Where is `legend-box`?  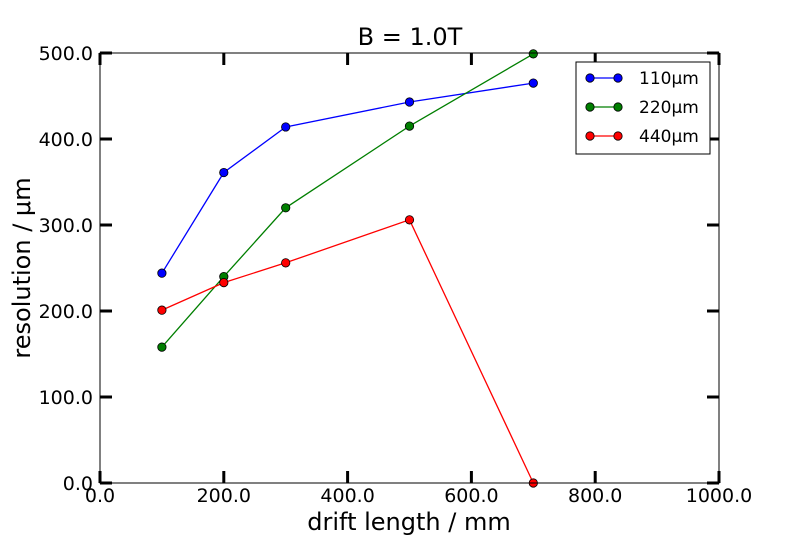 legend-box is located at coordinates (643, 108).